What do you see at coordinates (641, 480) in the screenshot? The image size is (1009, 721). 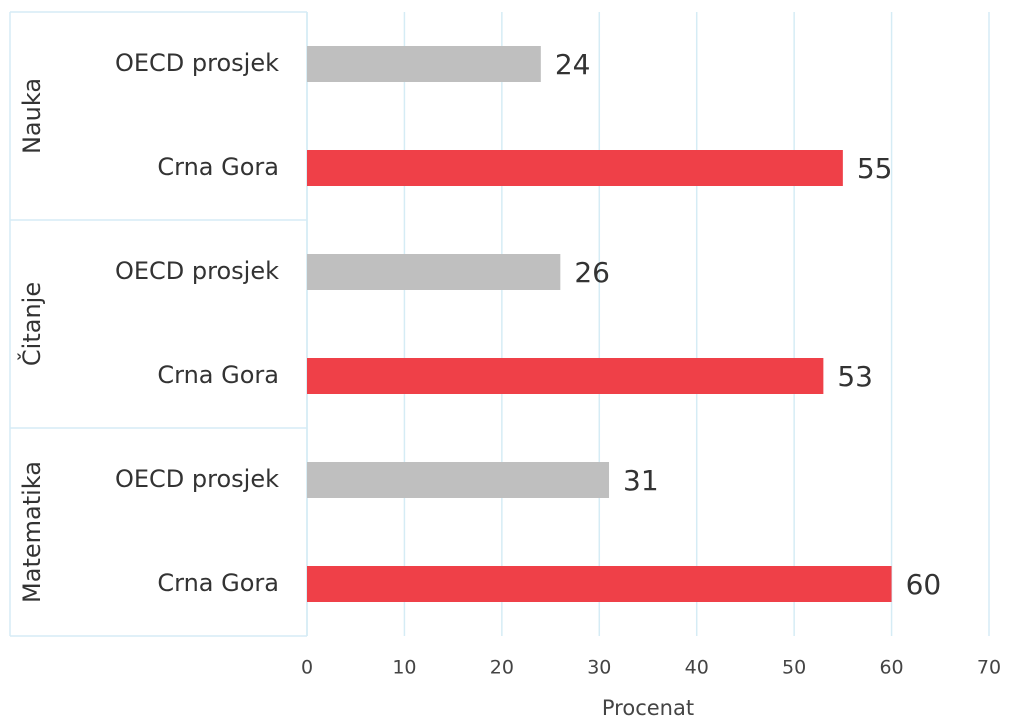 I see `value-label: 31` at bounding box center [641, 480].